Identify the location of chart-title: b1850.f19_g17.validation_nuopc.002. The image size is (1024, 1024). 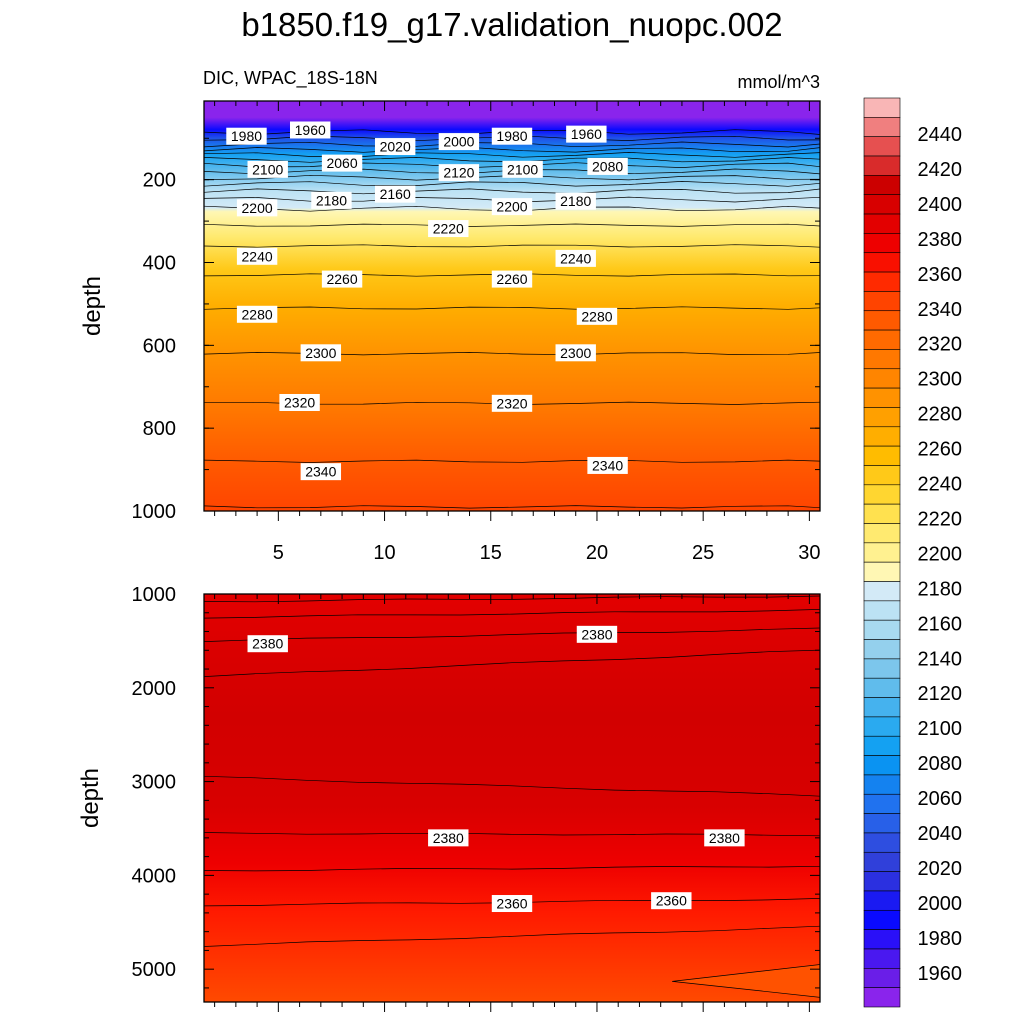
(511, 24).